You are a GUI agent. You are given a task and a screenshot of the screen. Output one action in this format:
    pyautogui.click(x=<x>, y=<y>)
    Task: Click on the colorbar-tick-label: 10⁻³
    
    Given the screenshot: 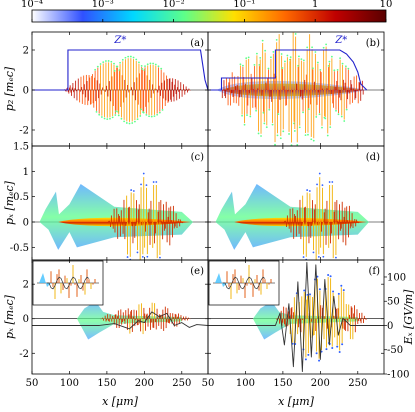 What is the action you would take?
    pyautogui.click(x=103, y=5)
    